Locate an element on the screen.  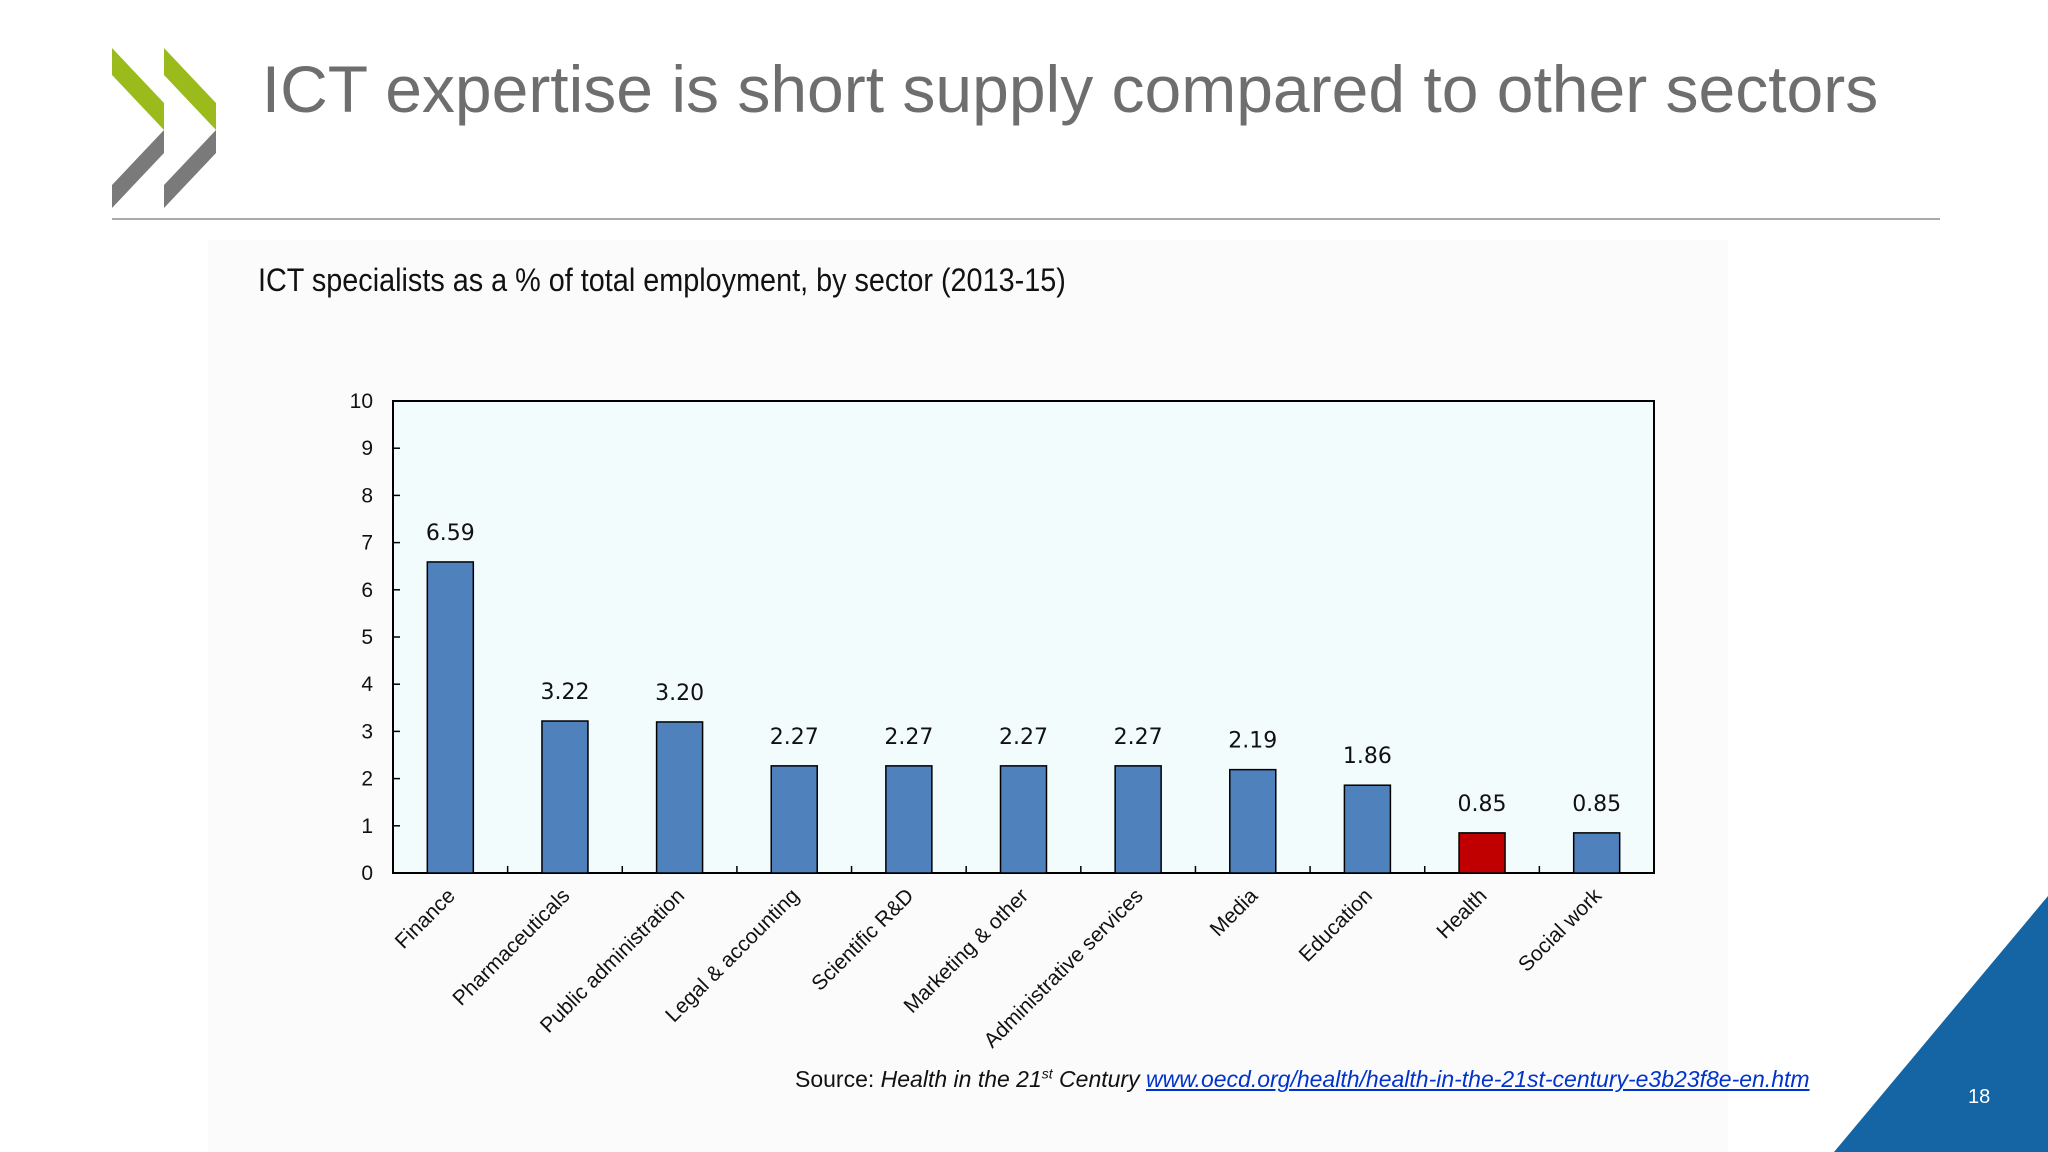
page-number: 18 is located at coordinates (1979, 1097).